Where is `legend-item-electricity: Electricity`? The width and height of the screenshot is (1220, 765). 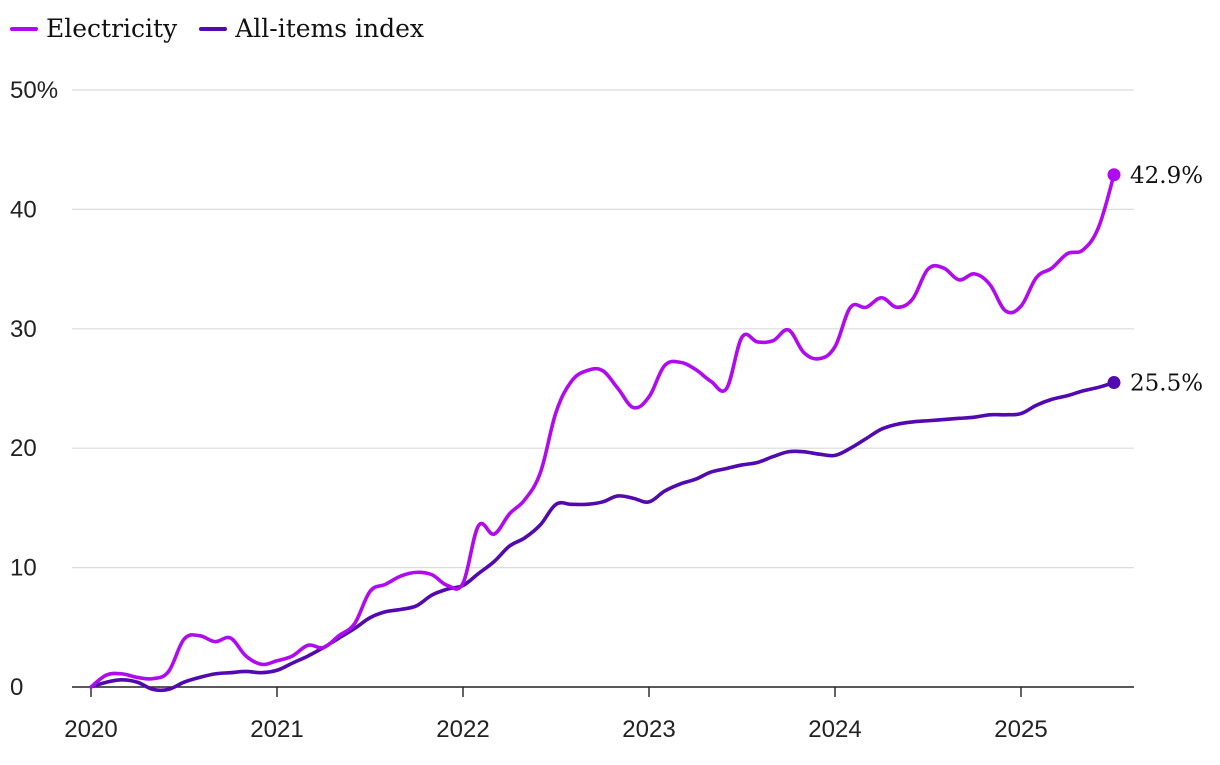
legend-item-electricity: Electricity is located at coordinates (93, 28).